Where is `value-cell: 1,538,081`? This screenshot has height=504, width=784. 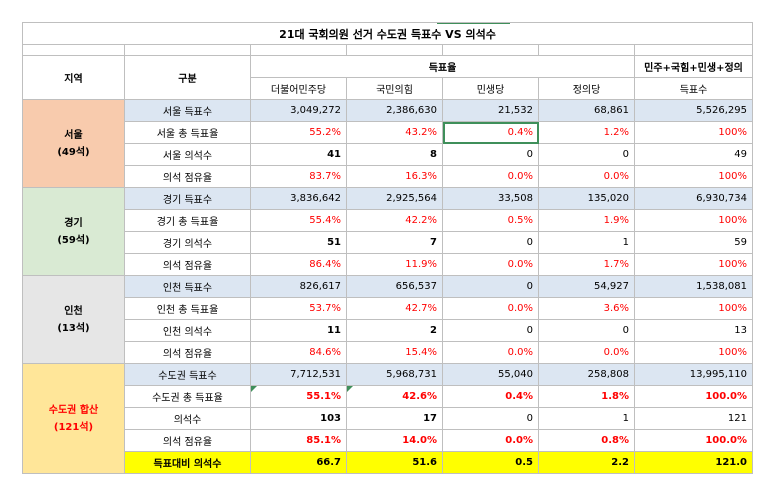
value-cell: 1,538,081 is located at coordinates (693, 286).